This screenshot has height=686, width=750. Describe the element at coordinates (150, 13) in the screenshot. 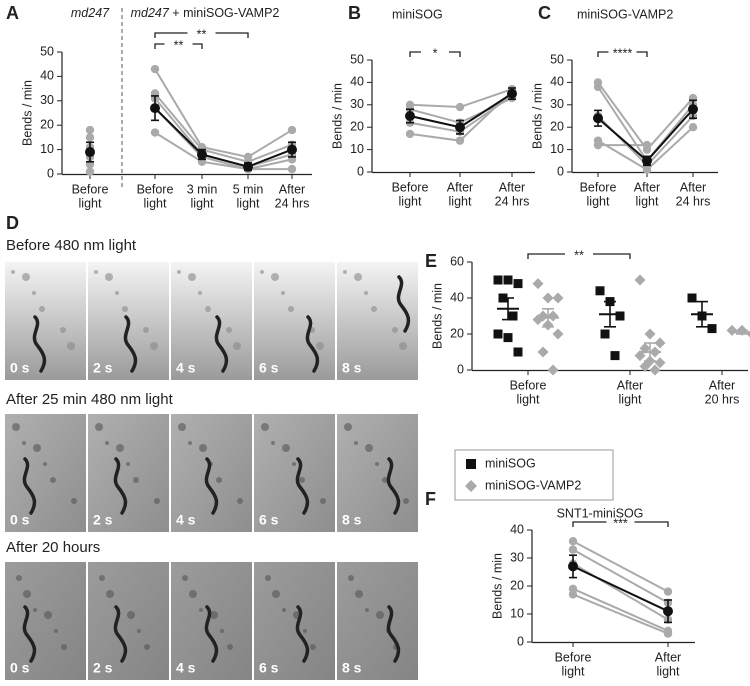

I see `group-label-part: md247` at that location.